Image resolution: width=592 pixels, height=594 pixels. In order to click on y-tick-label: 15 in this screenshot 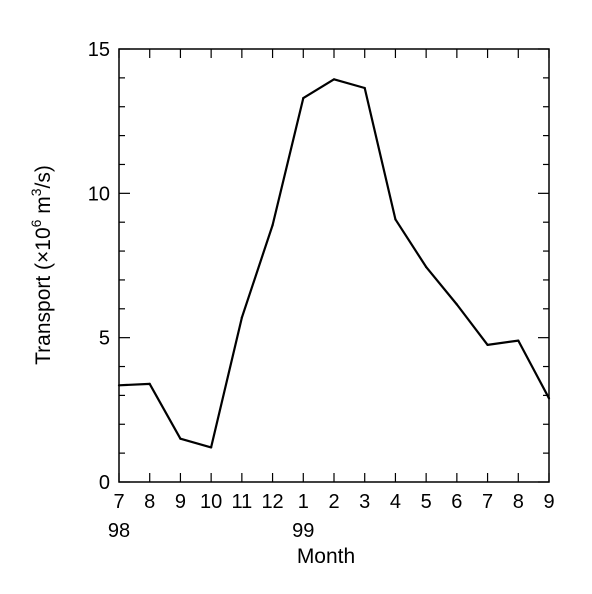, I will do `click(99, 50)`.